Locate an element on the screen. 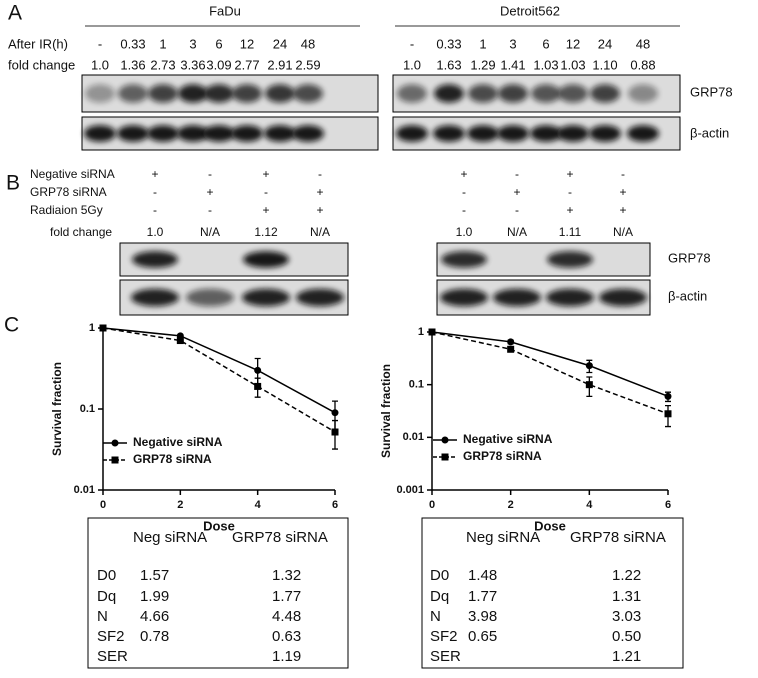 This screenshot has height=678, width=758. condition-label: GRP78 siRNA is located at coordinates (68, 192).